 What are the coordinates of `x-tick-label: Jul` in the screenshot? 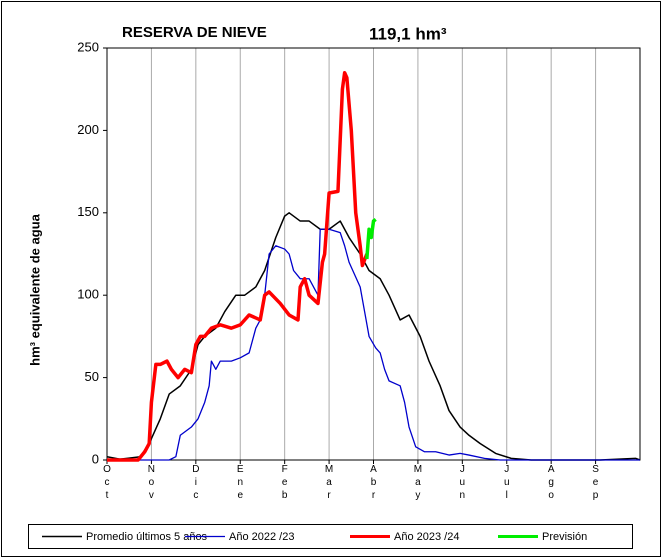 It's located at (506, 483).